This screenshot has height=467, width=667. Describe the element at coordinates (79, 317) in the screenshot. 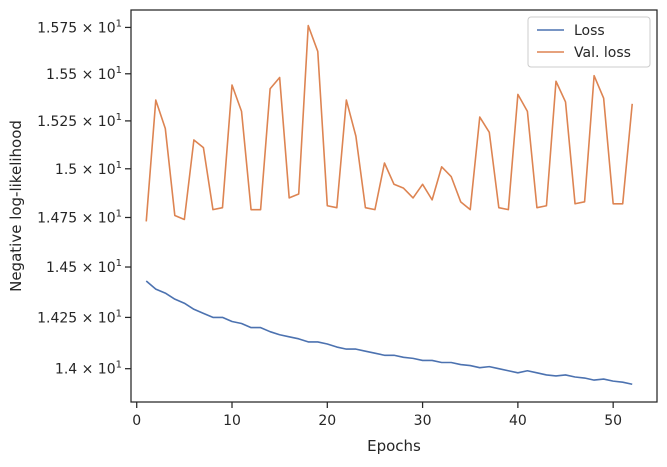

I see `y-tick-label: 1.425 × 10¹` at that location.